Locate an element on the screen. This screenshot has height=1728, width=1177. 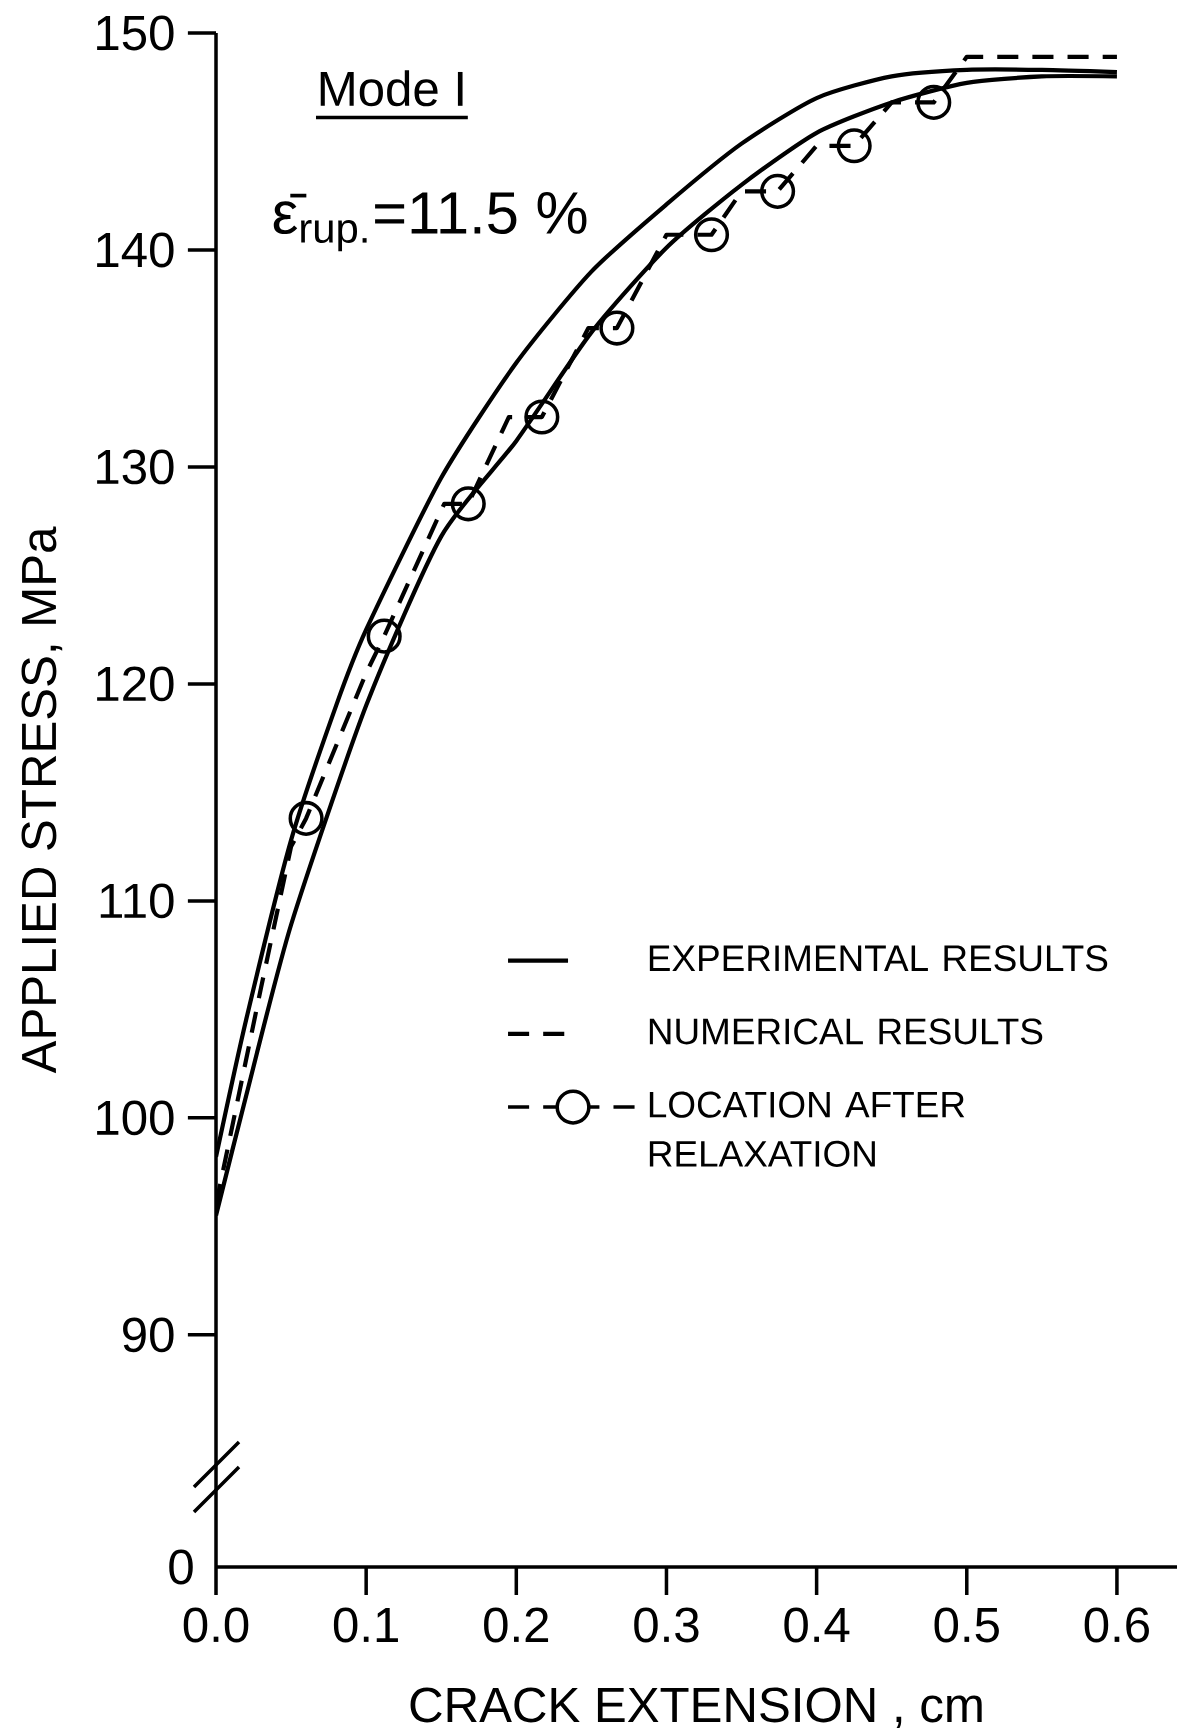
y-tick-label: 130 is located at coordinates (135, 467).